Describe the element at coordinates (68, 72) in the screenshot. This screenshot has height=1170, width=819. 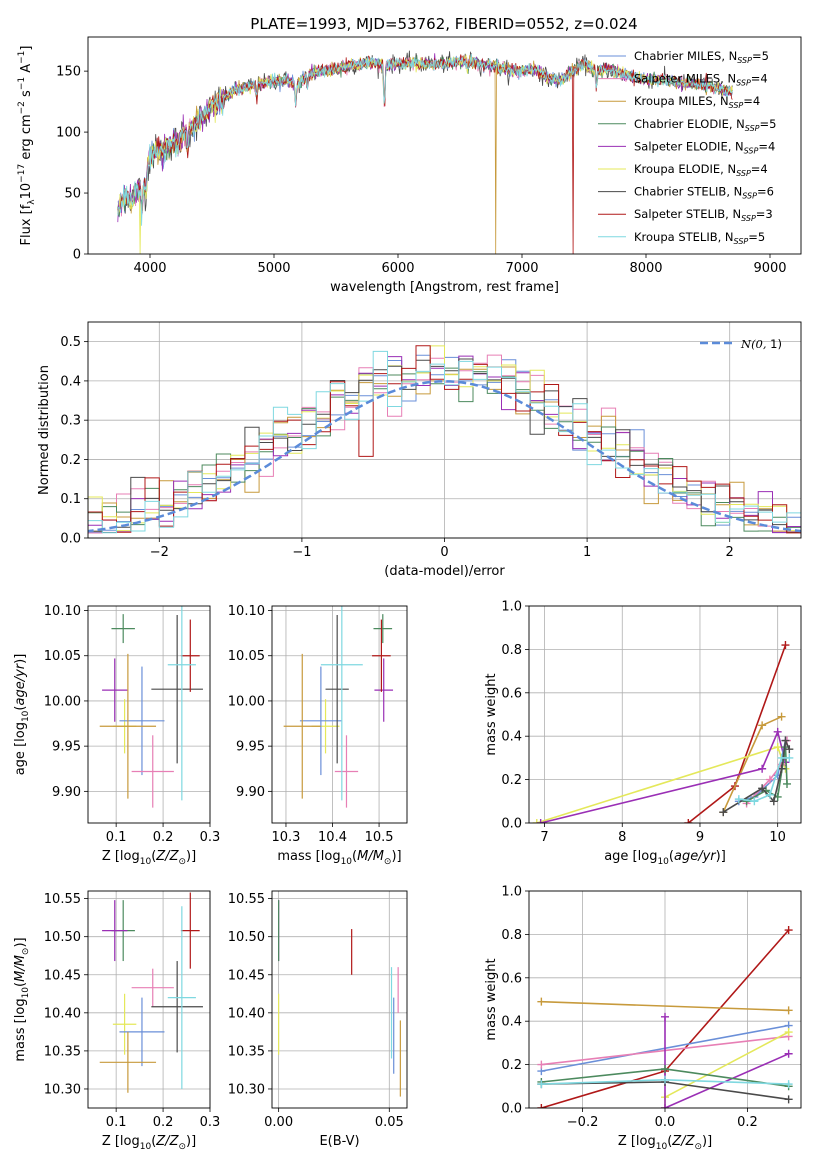
I see `y-tick-label: 150` at that location.